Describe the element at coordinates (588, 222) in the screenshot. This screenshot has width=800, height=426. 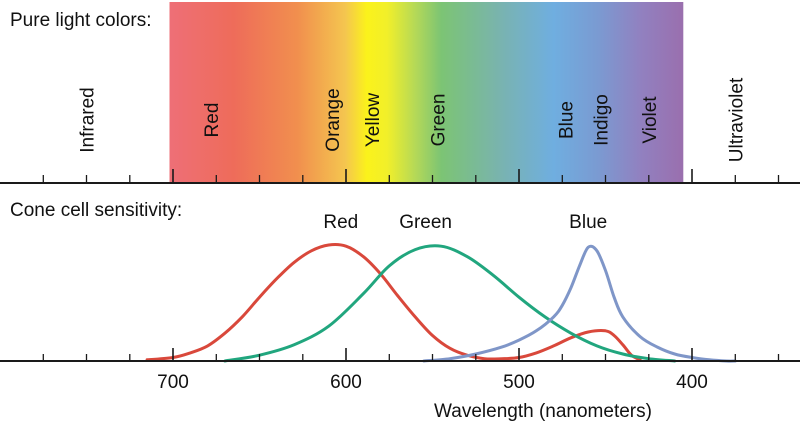
I see `curve-label-blue: Blue` at that location.